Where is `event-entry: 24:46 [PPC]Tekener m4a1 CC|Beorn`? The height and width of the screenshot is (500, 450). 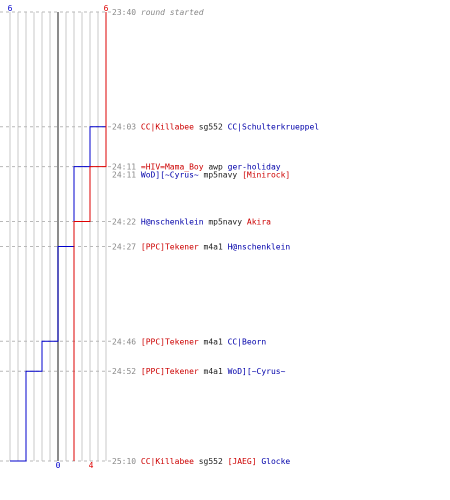
event-entry: 24:46 [PPC]Tekener m4a1 CC|Beorn is located at coordinates (189, 341).